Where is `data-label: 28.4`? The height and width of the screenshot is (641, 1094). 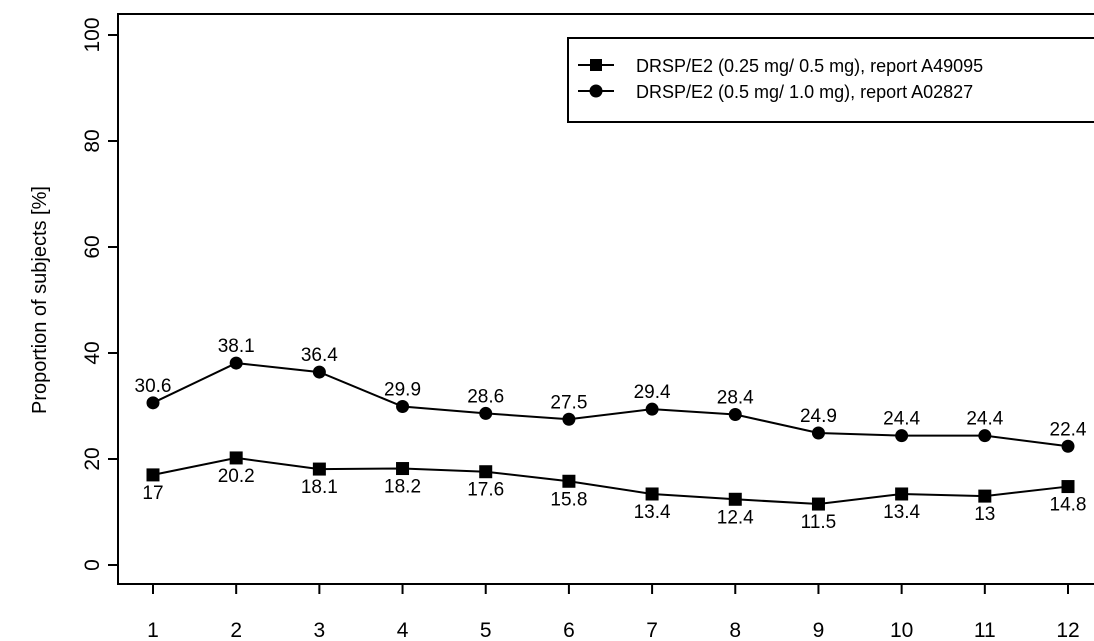 data-label: 28.4 is located at coordinates (735, 397).